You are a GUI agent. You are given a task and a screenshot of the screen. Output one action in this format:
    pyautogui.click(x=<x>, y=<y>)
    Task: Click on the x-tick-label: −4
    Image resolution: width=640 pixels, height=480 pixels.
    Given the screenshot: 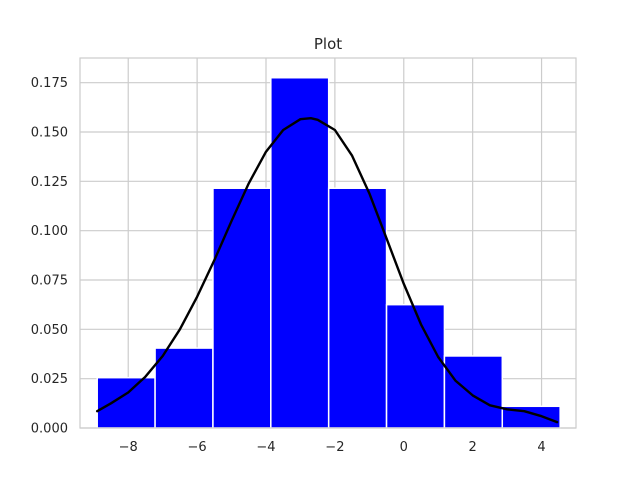 What is the action you would take?
    pyautogui.click(x=265, y=447)
    